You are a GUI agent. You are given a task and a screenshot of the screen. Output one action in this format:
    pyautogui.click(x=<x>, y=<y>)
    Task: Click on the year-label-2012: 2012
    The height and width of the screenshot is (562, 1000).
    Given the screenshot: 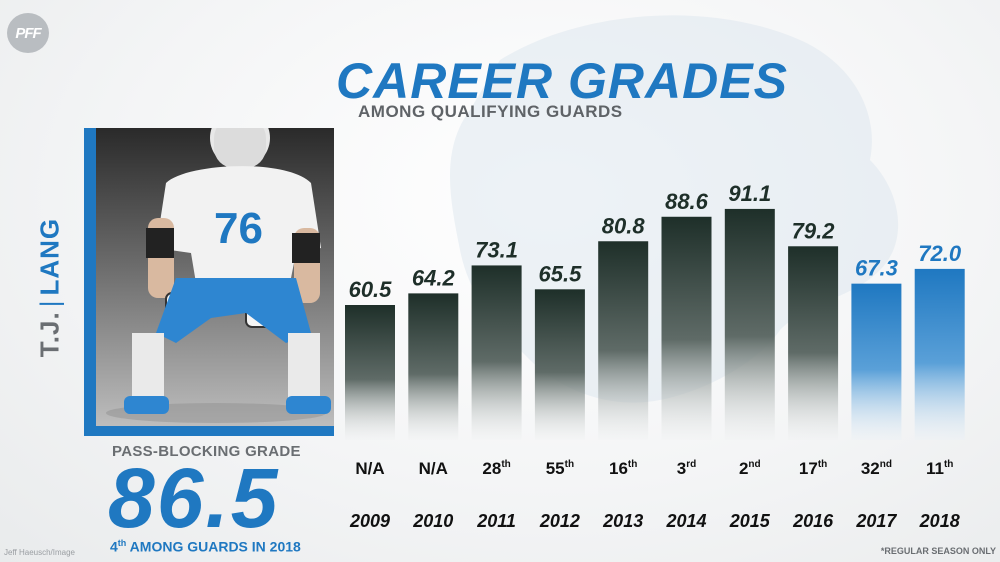 What is the action you would take?
    pyautogui.click(x=559, y=521)
    